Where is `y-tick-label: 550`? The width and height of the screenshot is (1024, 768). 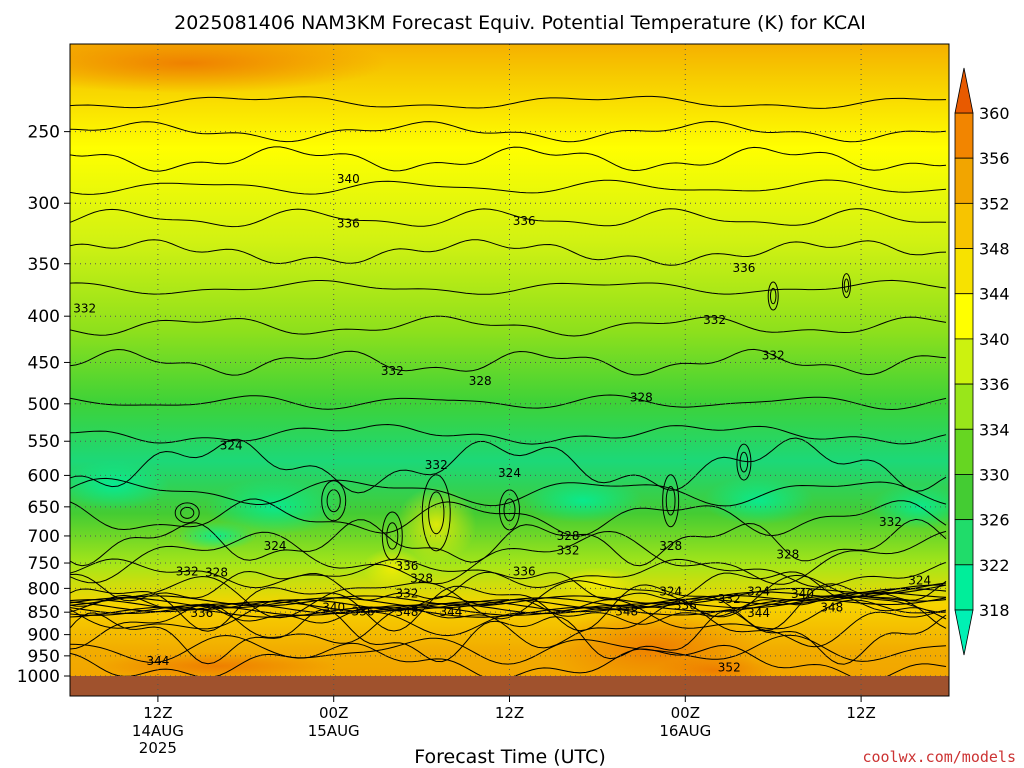 y-tick-label: 550 is located at coordinates (44, 442).